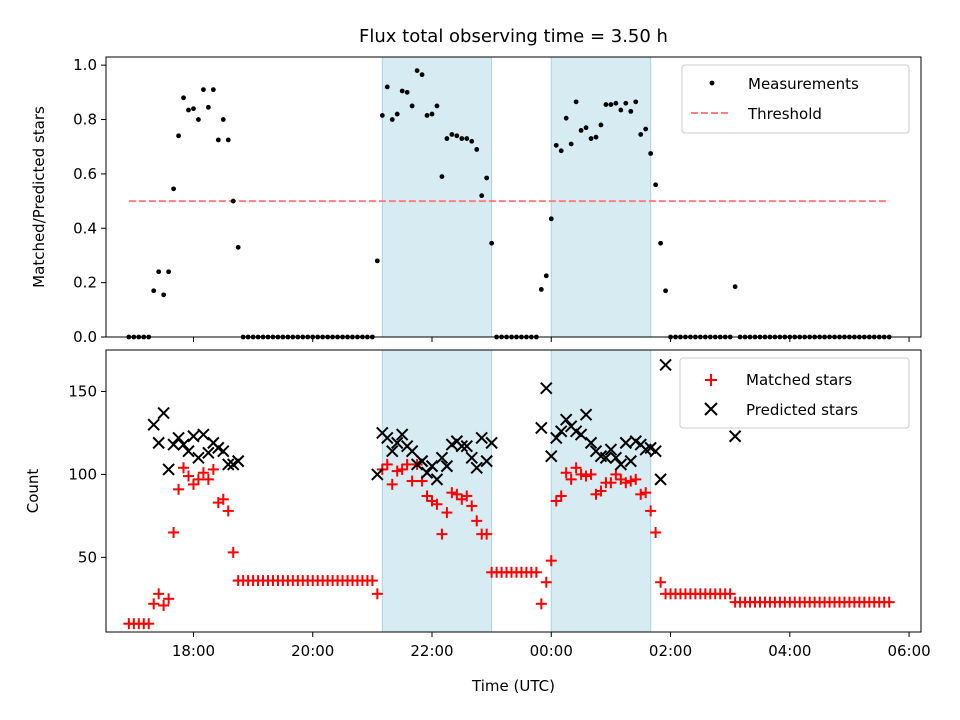  I want to click on legend-measurements-marker, so click(712, 83).